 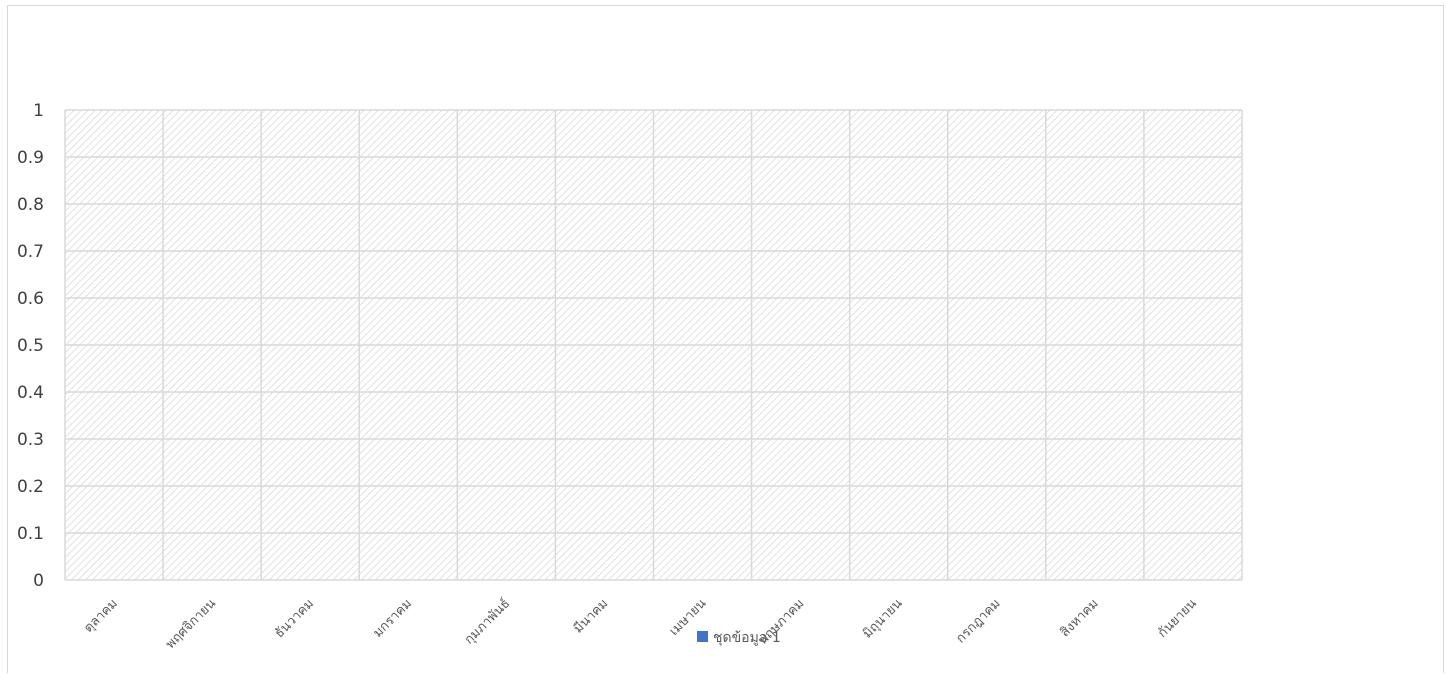 I want to click on y-tick-label: 0.4, so click(x=30, y=393).